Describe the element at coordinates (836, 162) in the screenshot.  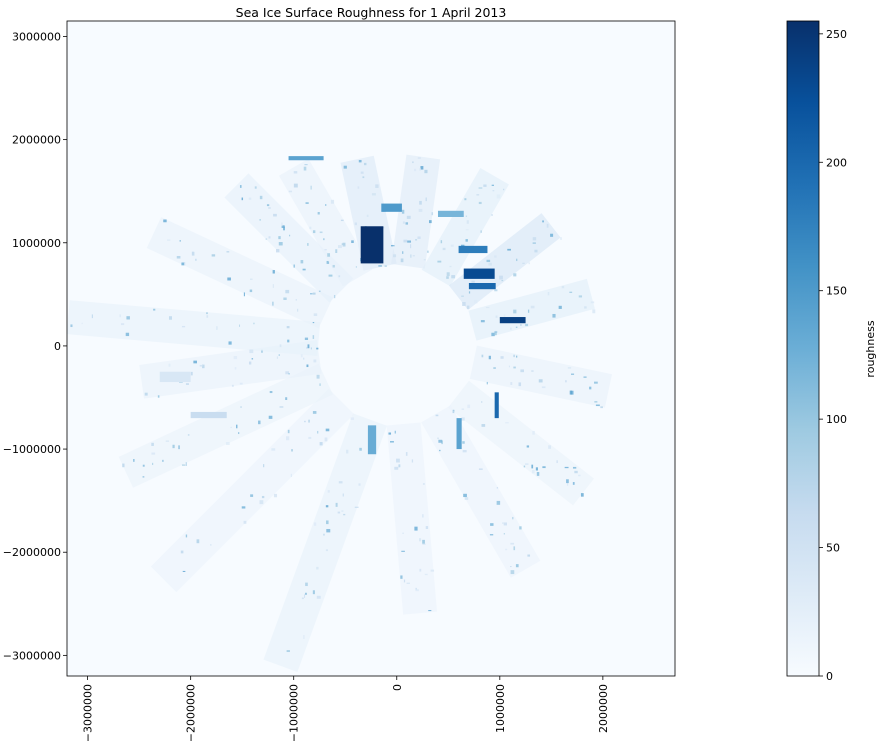
I see `colorbar-tick-label: 200` at that location.